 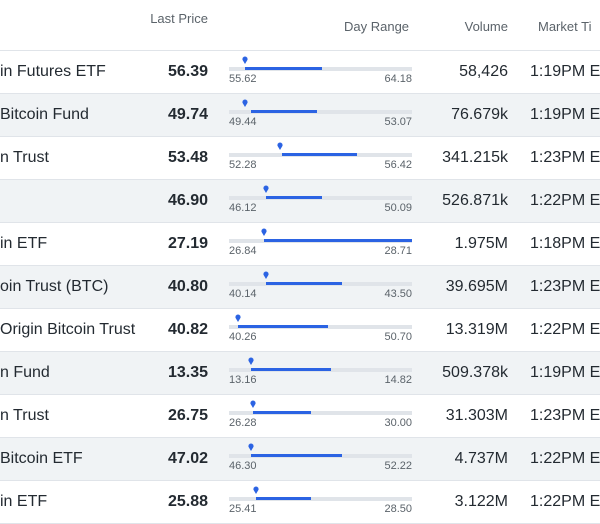 What do you see at coordinates (475, 372) in the screenshot?
I see `volume: 509.378k` at bounding box center [475, 372].